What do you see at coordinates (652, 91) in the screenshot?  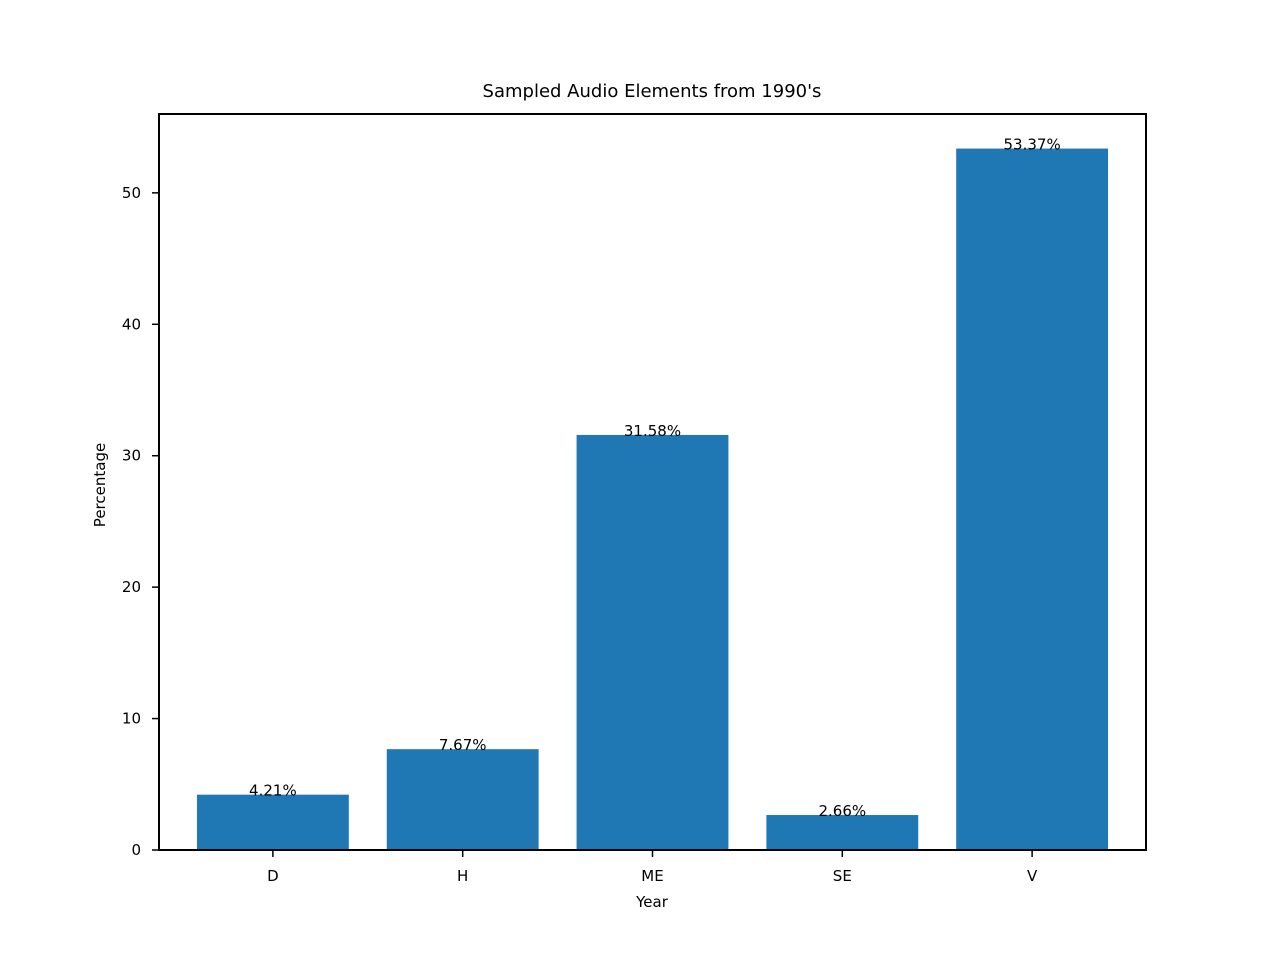 I see `chart-title: Sampled Audio Elements from 1990's` at bounding box center [652, 91].